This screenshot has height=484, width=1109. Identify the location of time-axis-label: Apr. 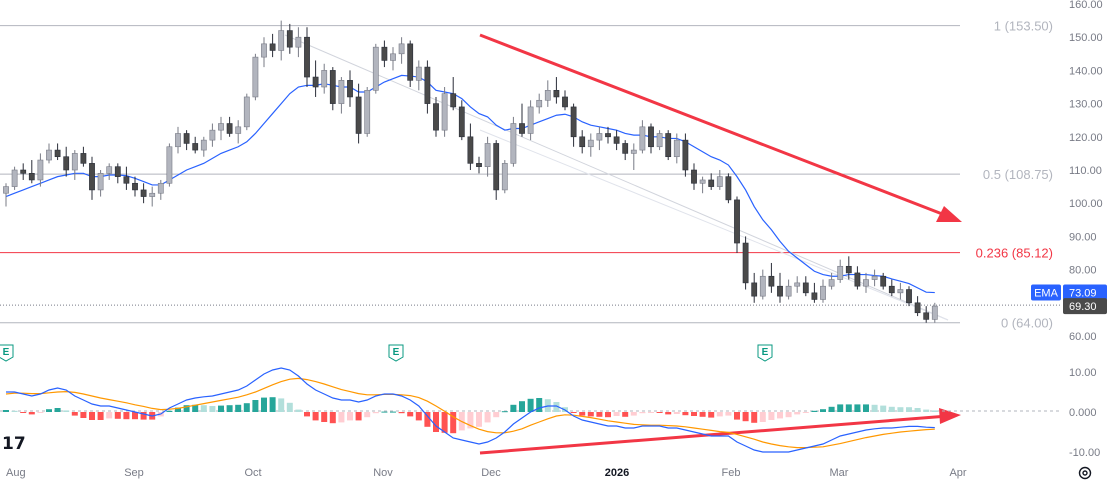
(957, 473).